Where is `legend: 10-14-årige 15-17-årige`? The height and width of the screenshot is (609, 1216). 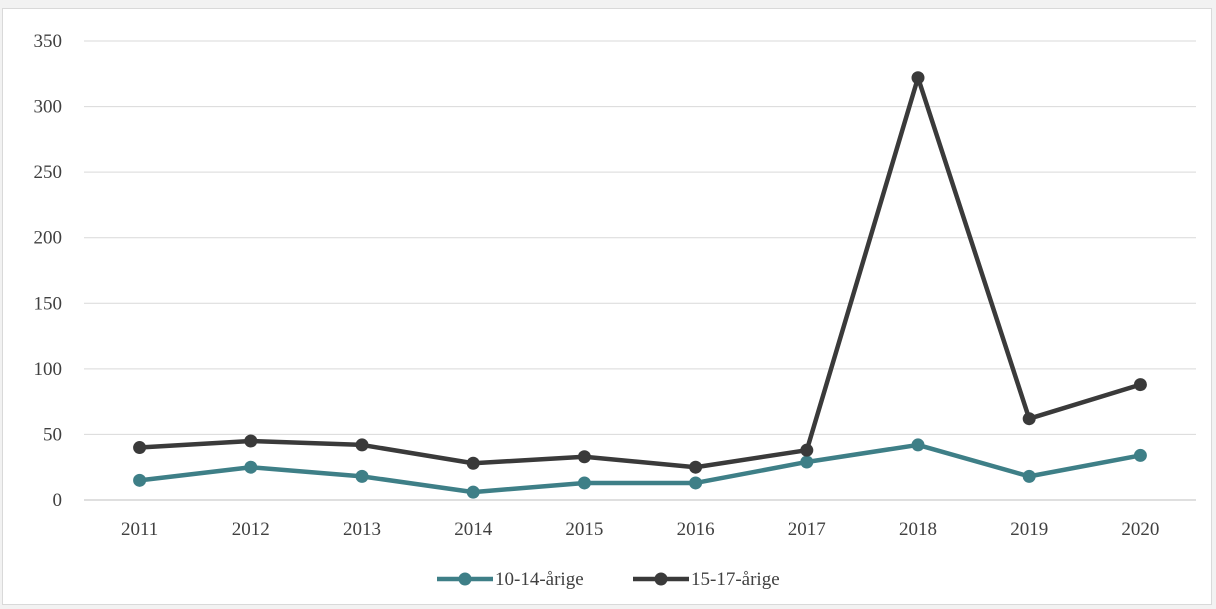
legend: 10-14-årige 15-17-årige is located at coordinates (608, 579).